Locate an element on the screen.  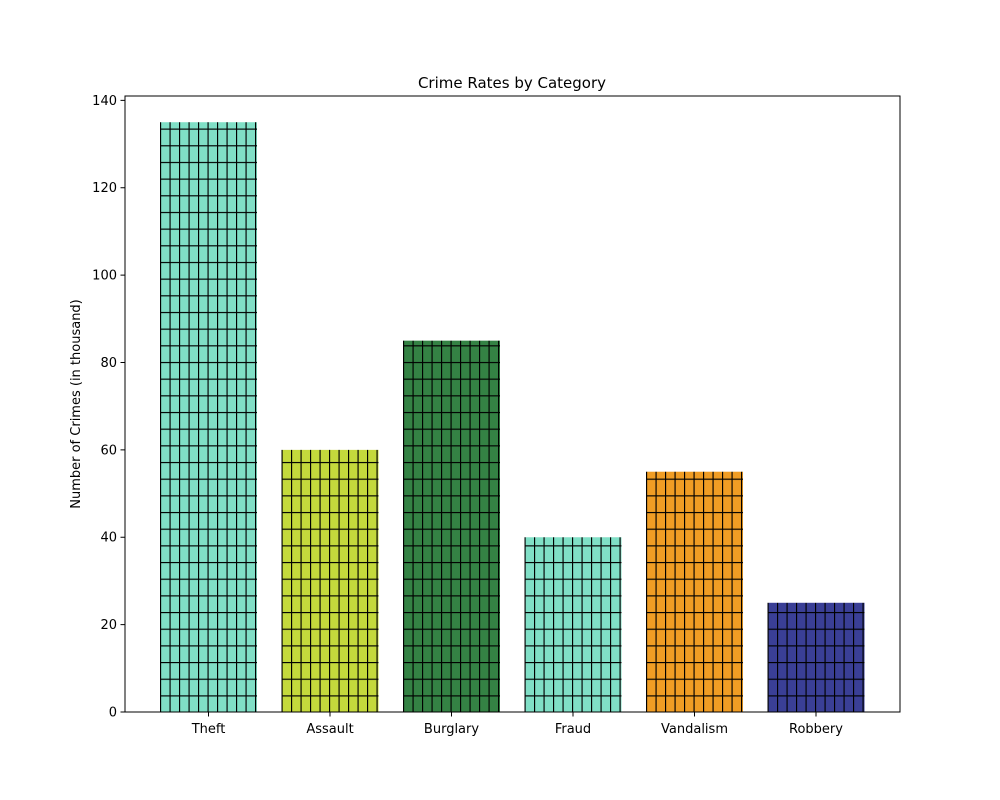
bar-burglary is located at coordinates (451, 526).